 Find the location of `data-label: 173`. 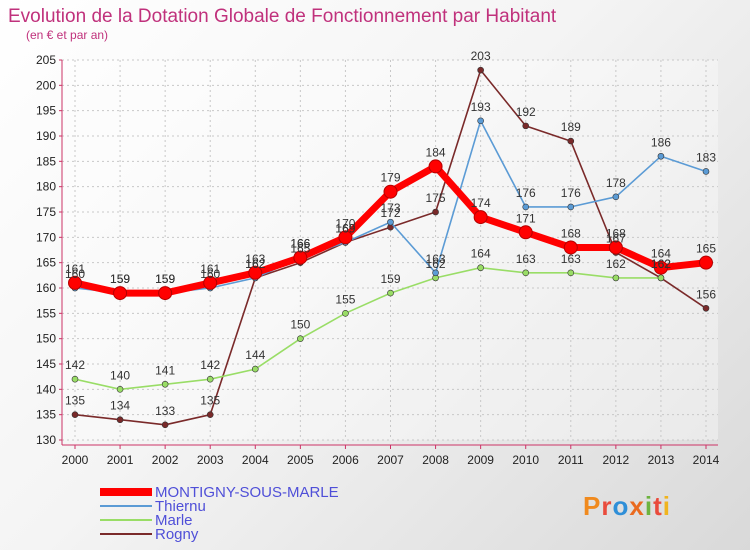

data-label: 173 is located at coordinates (390, 208).